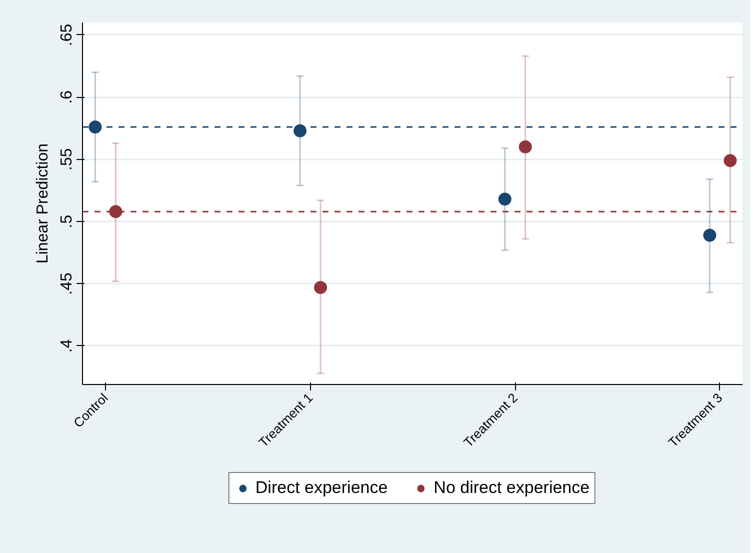 The height and width of the screenshot is (553, 753). What do you see at coordinates (67, 346) in the screenshot?
I see `y-tick-label: .4` at bounding box center [67, 346].